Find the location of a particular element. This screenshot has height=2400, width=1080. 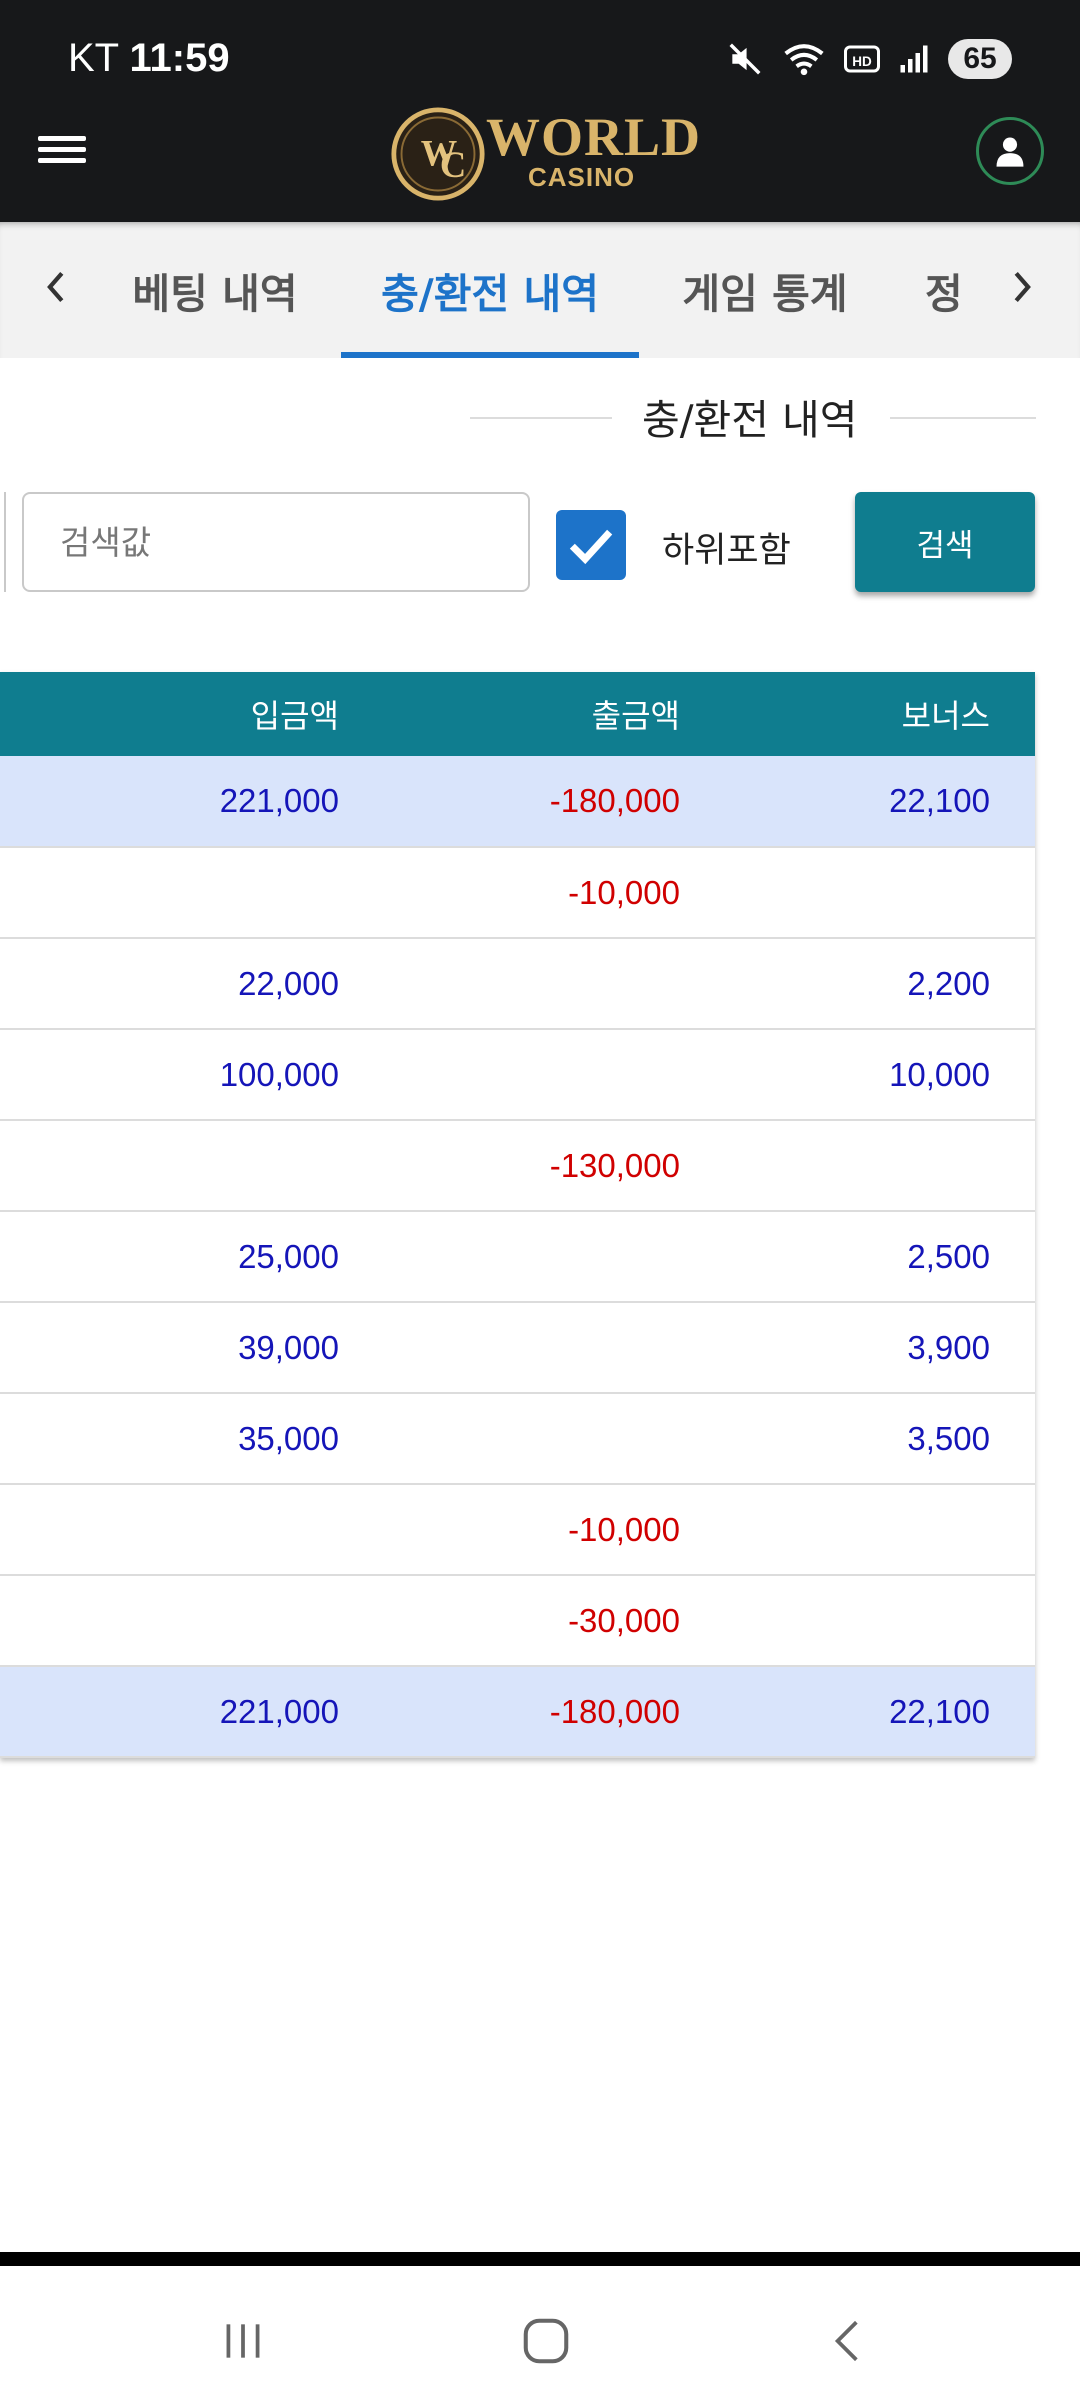

home-icon is located at coordinates (546, 2341).